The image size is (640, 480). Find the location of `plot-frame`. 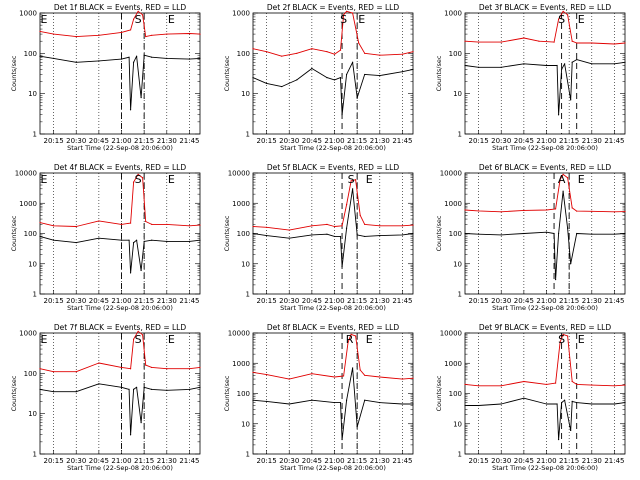

plot-frame is located at coordinates (545, 393).